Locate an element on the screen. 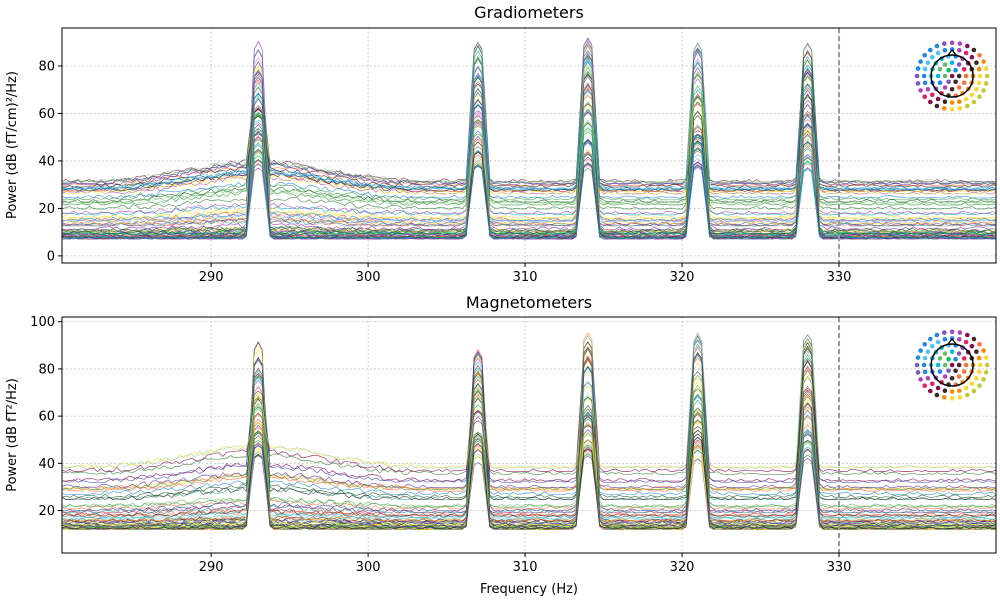 Image resolution: width=1000 pixels, height=600 pixels. sensor-layout-inset is located at coordinates (952, 76).